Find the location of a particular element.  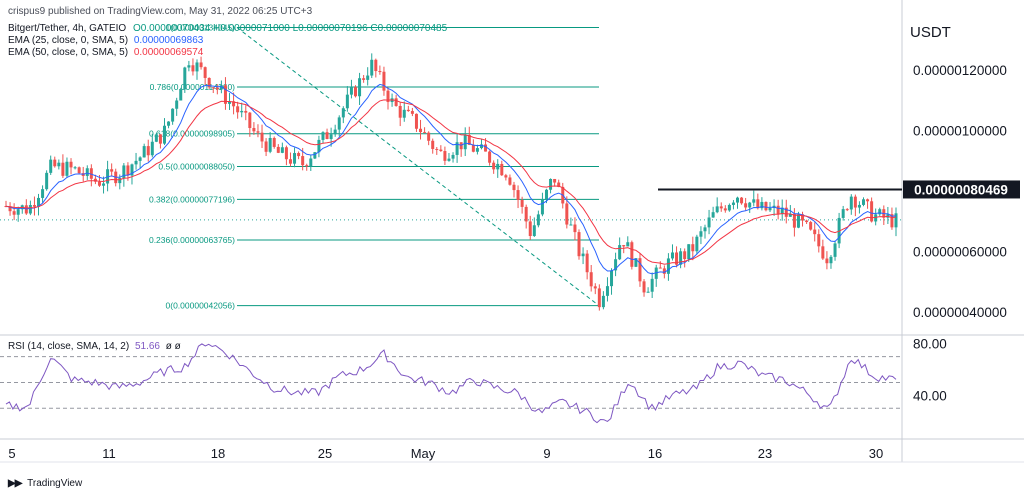

rsi-legend: RSI (14, close, SMA, 14, 2) 51.66 ø ø is located at coordinates (94, 346).